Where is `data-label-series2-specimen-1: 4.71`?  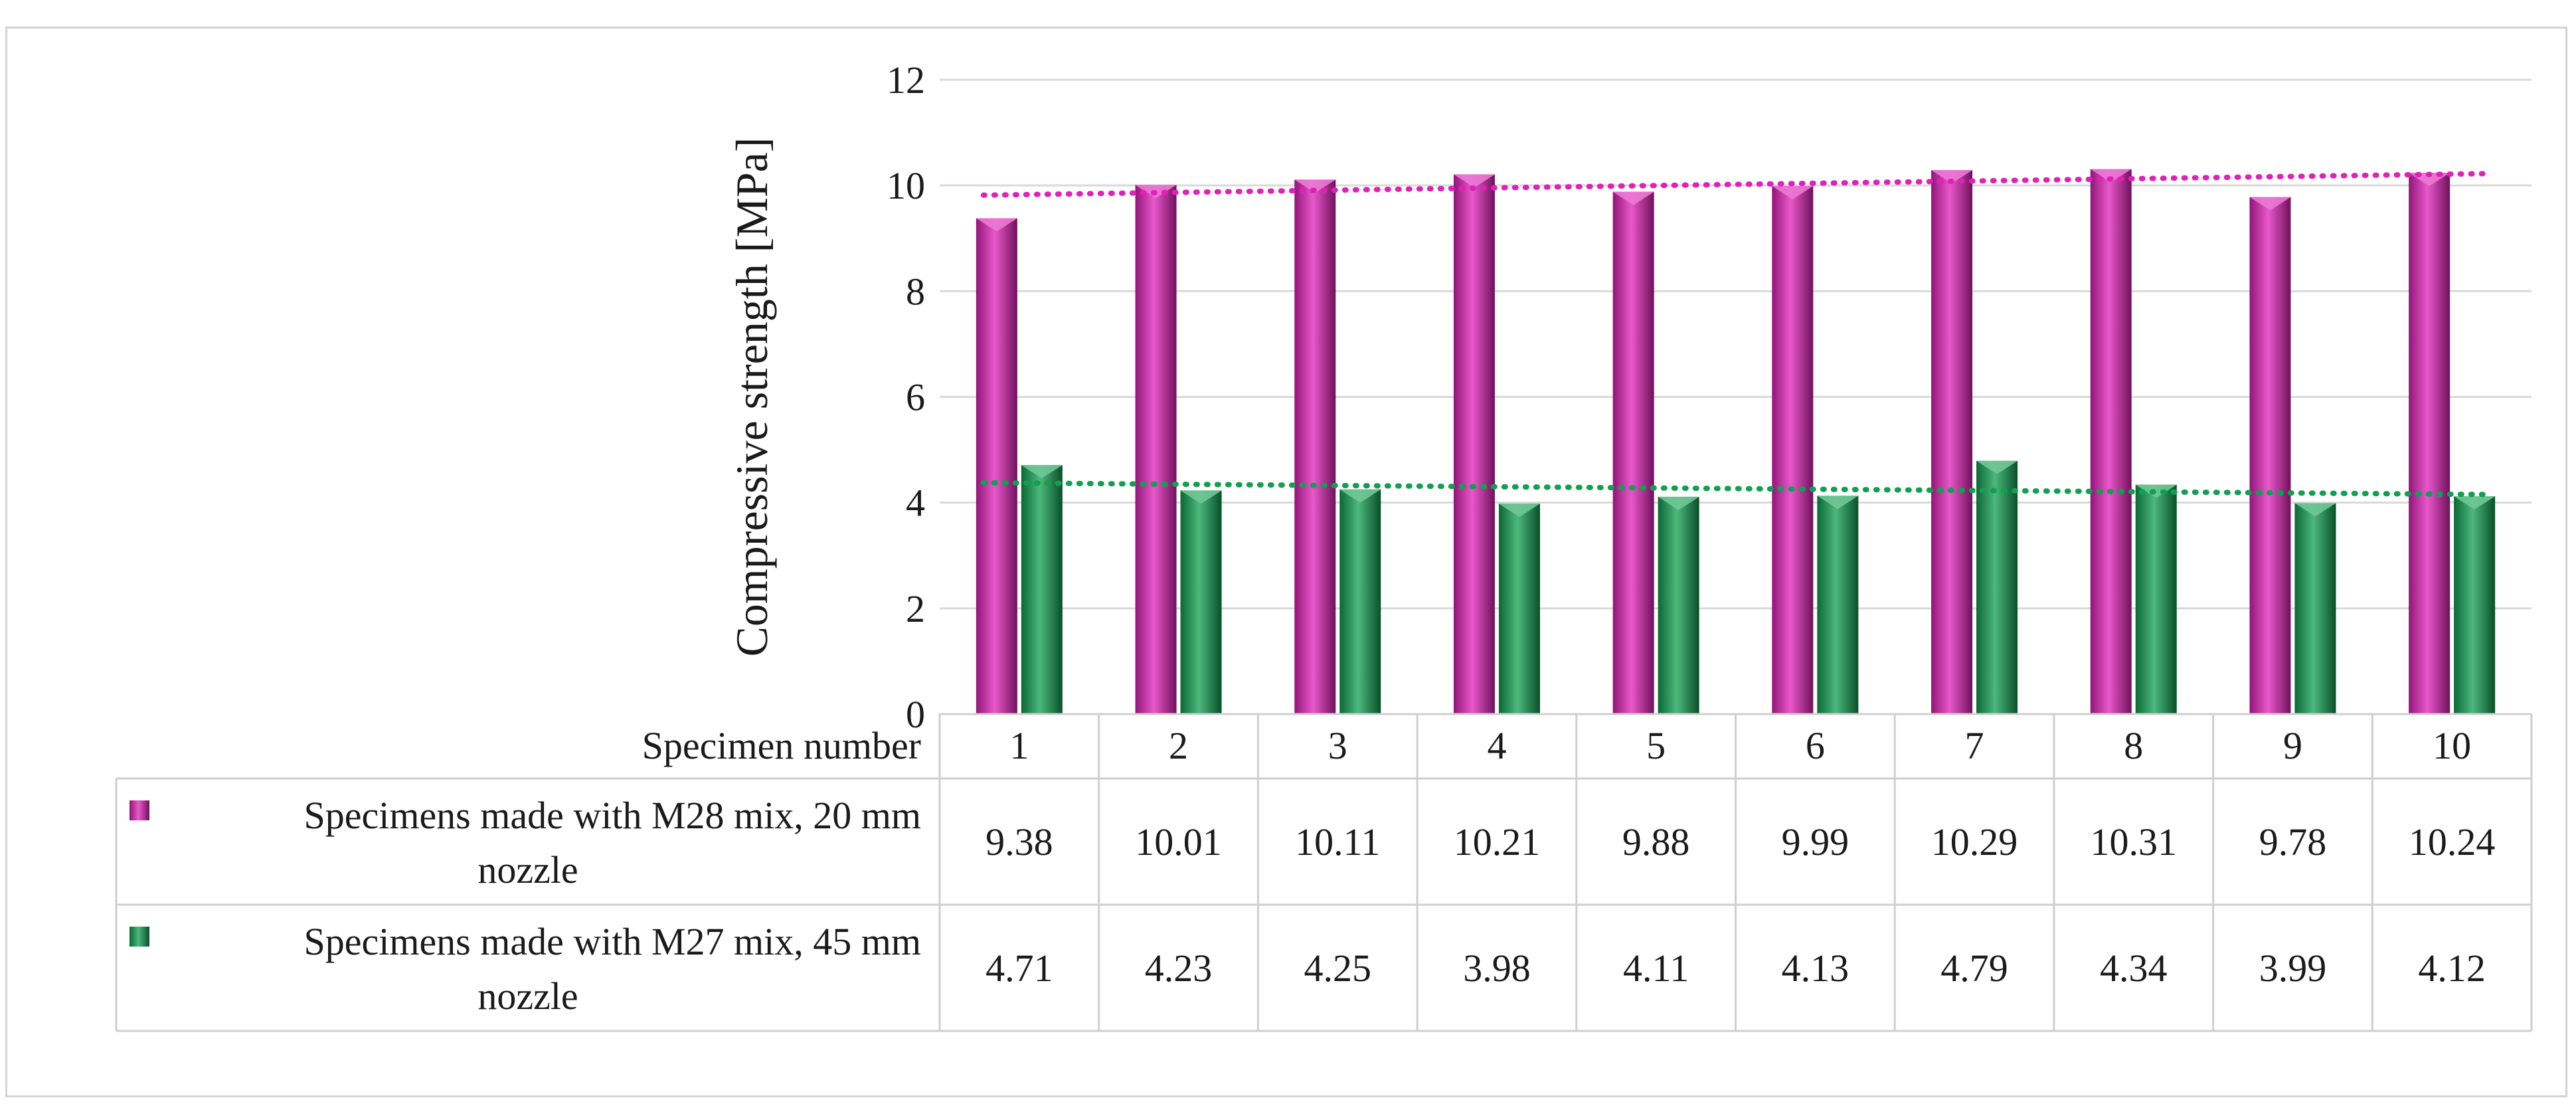 data-label-series2-specimen-1: 4.71 is located at coordinates (1019, 968).